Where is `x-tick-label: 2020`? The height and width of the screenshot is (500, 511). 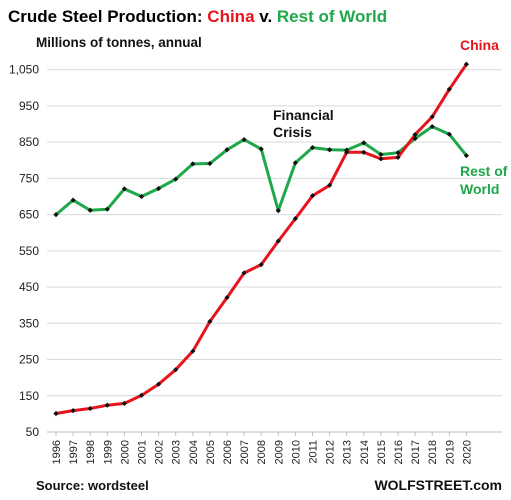 x-tick-label: 2020 is located at coordinates (467, 452).